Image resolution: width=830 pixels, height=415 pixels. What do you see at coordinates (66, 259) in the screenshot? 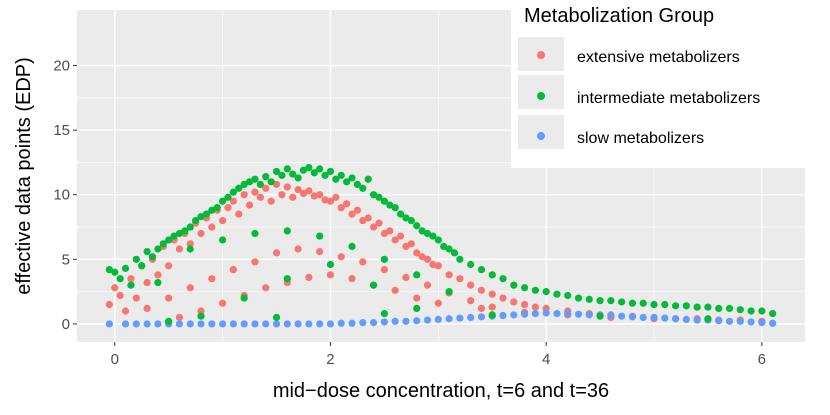
I see `y-tick-label: 5` at bounding box center [66, 259].